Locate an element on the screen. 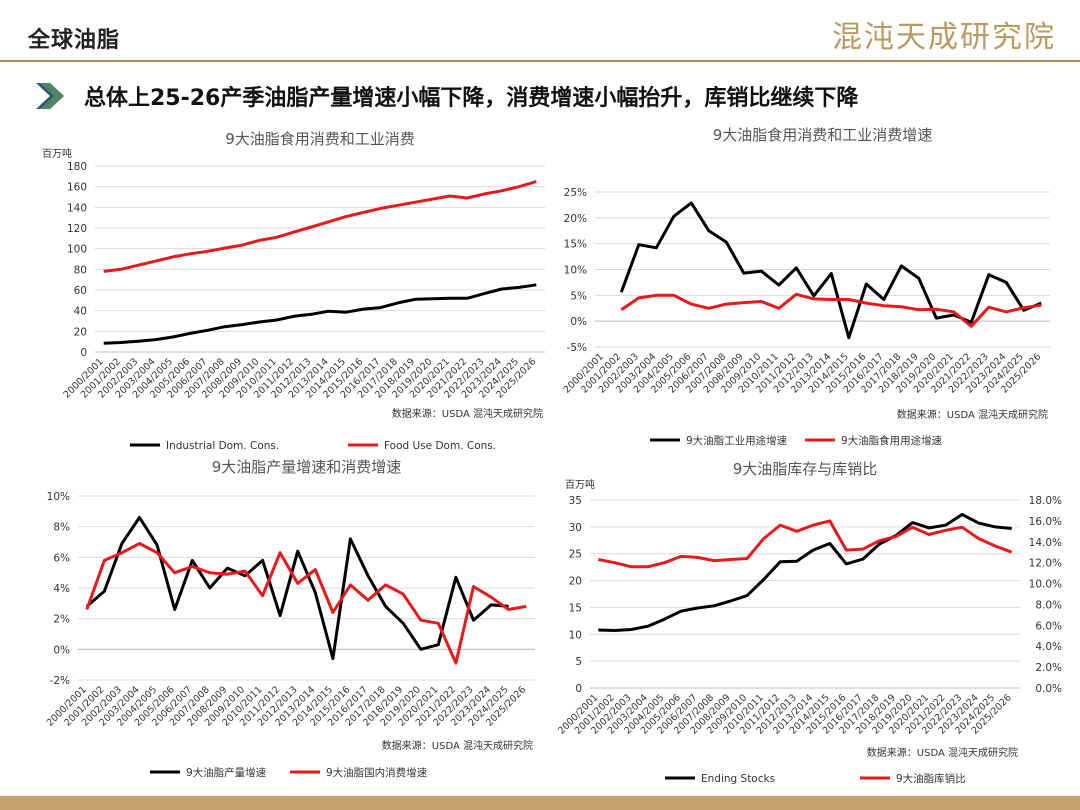 The height and width of the screenshot is (810, 1080). y-tick-label: 8% is located at coordinates (61, 528).